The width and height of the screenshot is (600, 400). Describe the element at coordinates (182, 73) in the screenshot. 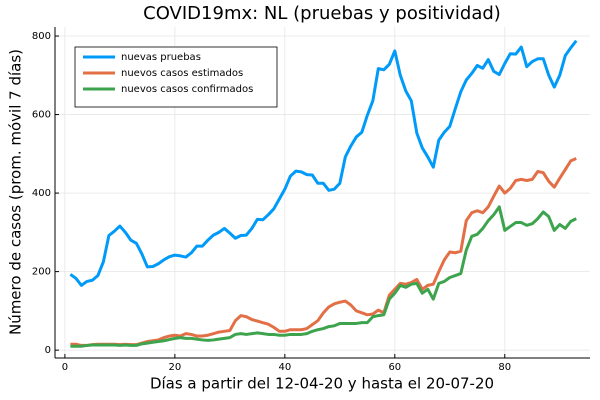

I see `legend-label: nuevos casos estimados` at that location.